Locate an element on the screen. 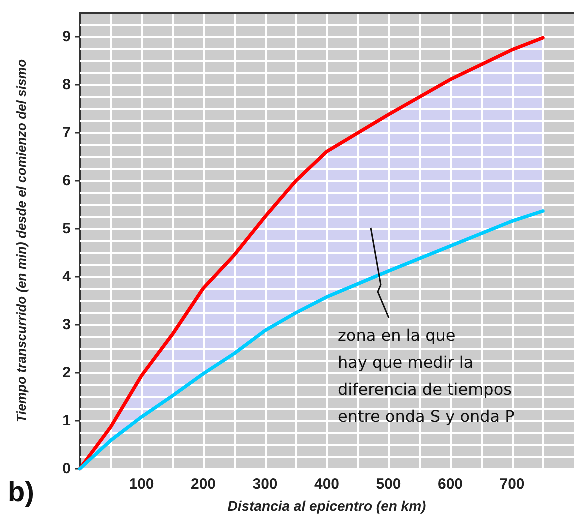  x-tick-label: 200 is located at coordinates (203, 484).